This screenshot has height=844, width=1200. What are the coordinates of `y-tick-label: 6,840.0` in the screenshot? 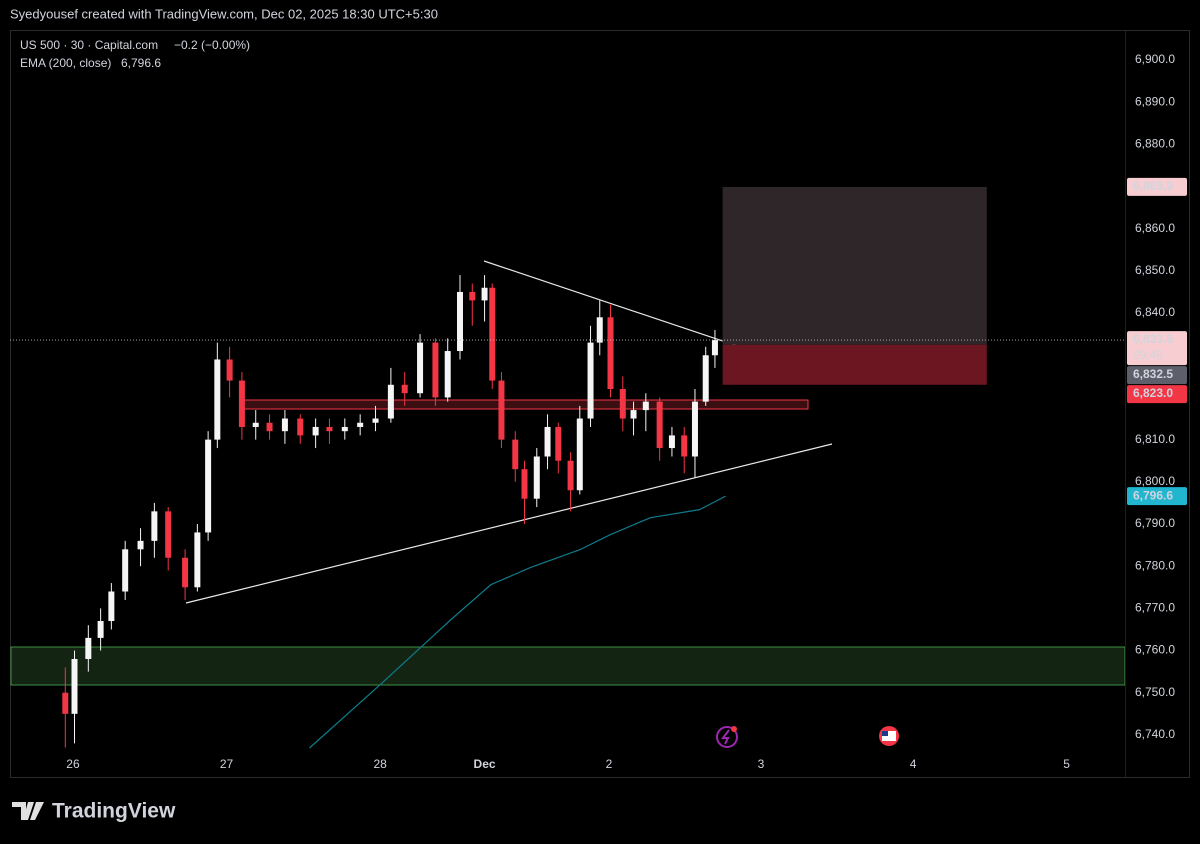 It's located at (1155, 312).